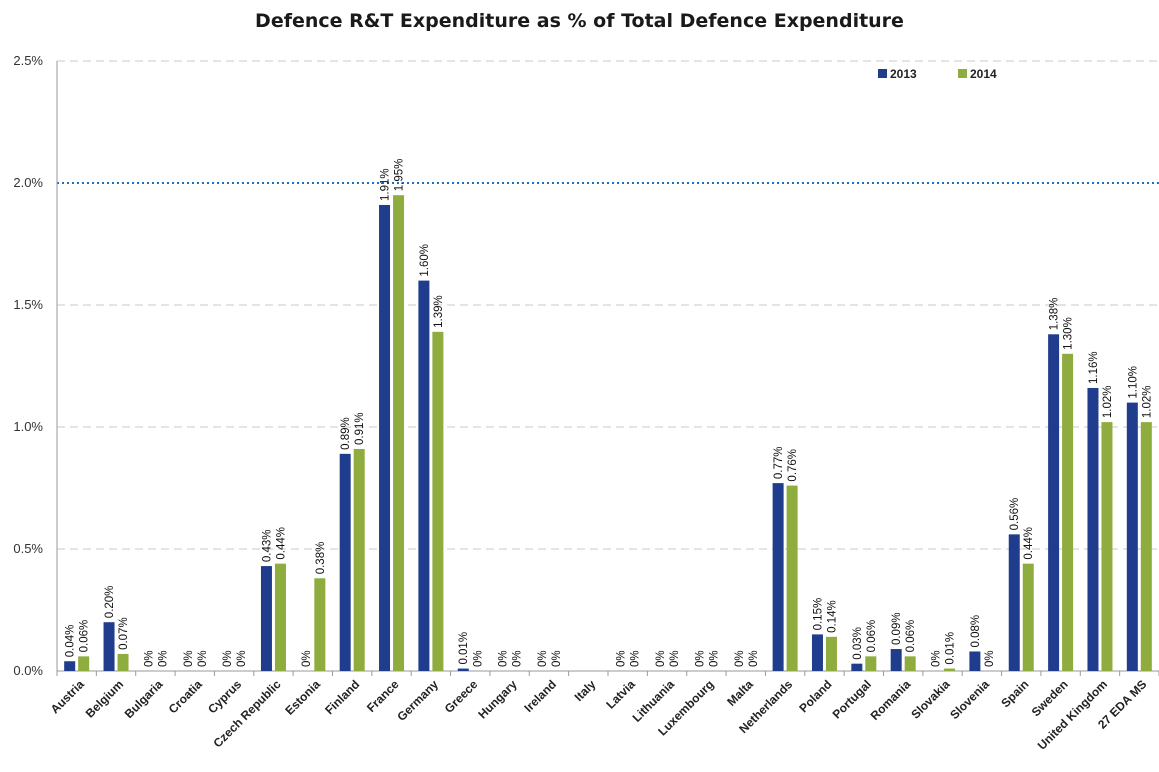 The image size is (1159, 772). I want to click on x-tick-label: United Kingdom, so click(1072, 714).